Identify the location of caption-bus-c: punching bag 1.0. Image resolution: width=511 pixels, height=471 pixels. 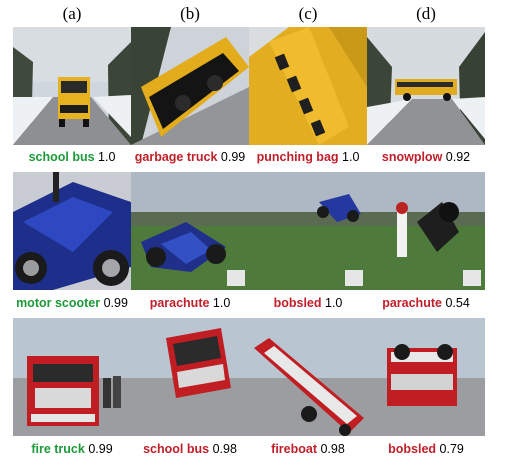
(308, 157).